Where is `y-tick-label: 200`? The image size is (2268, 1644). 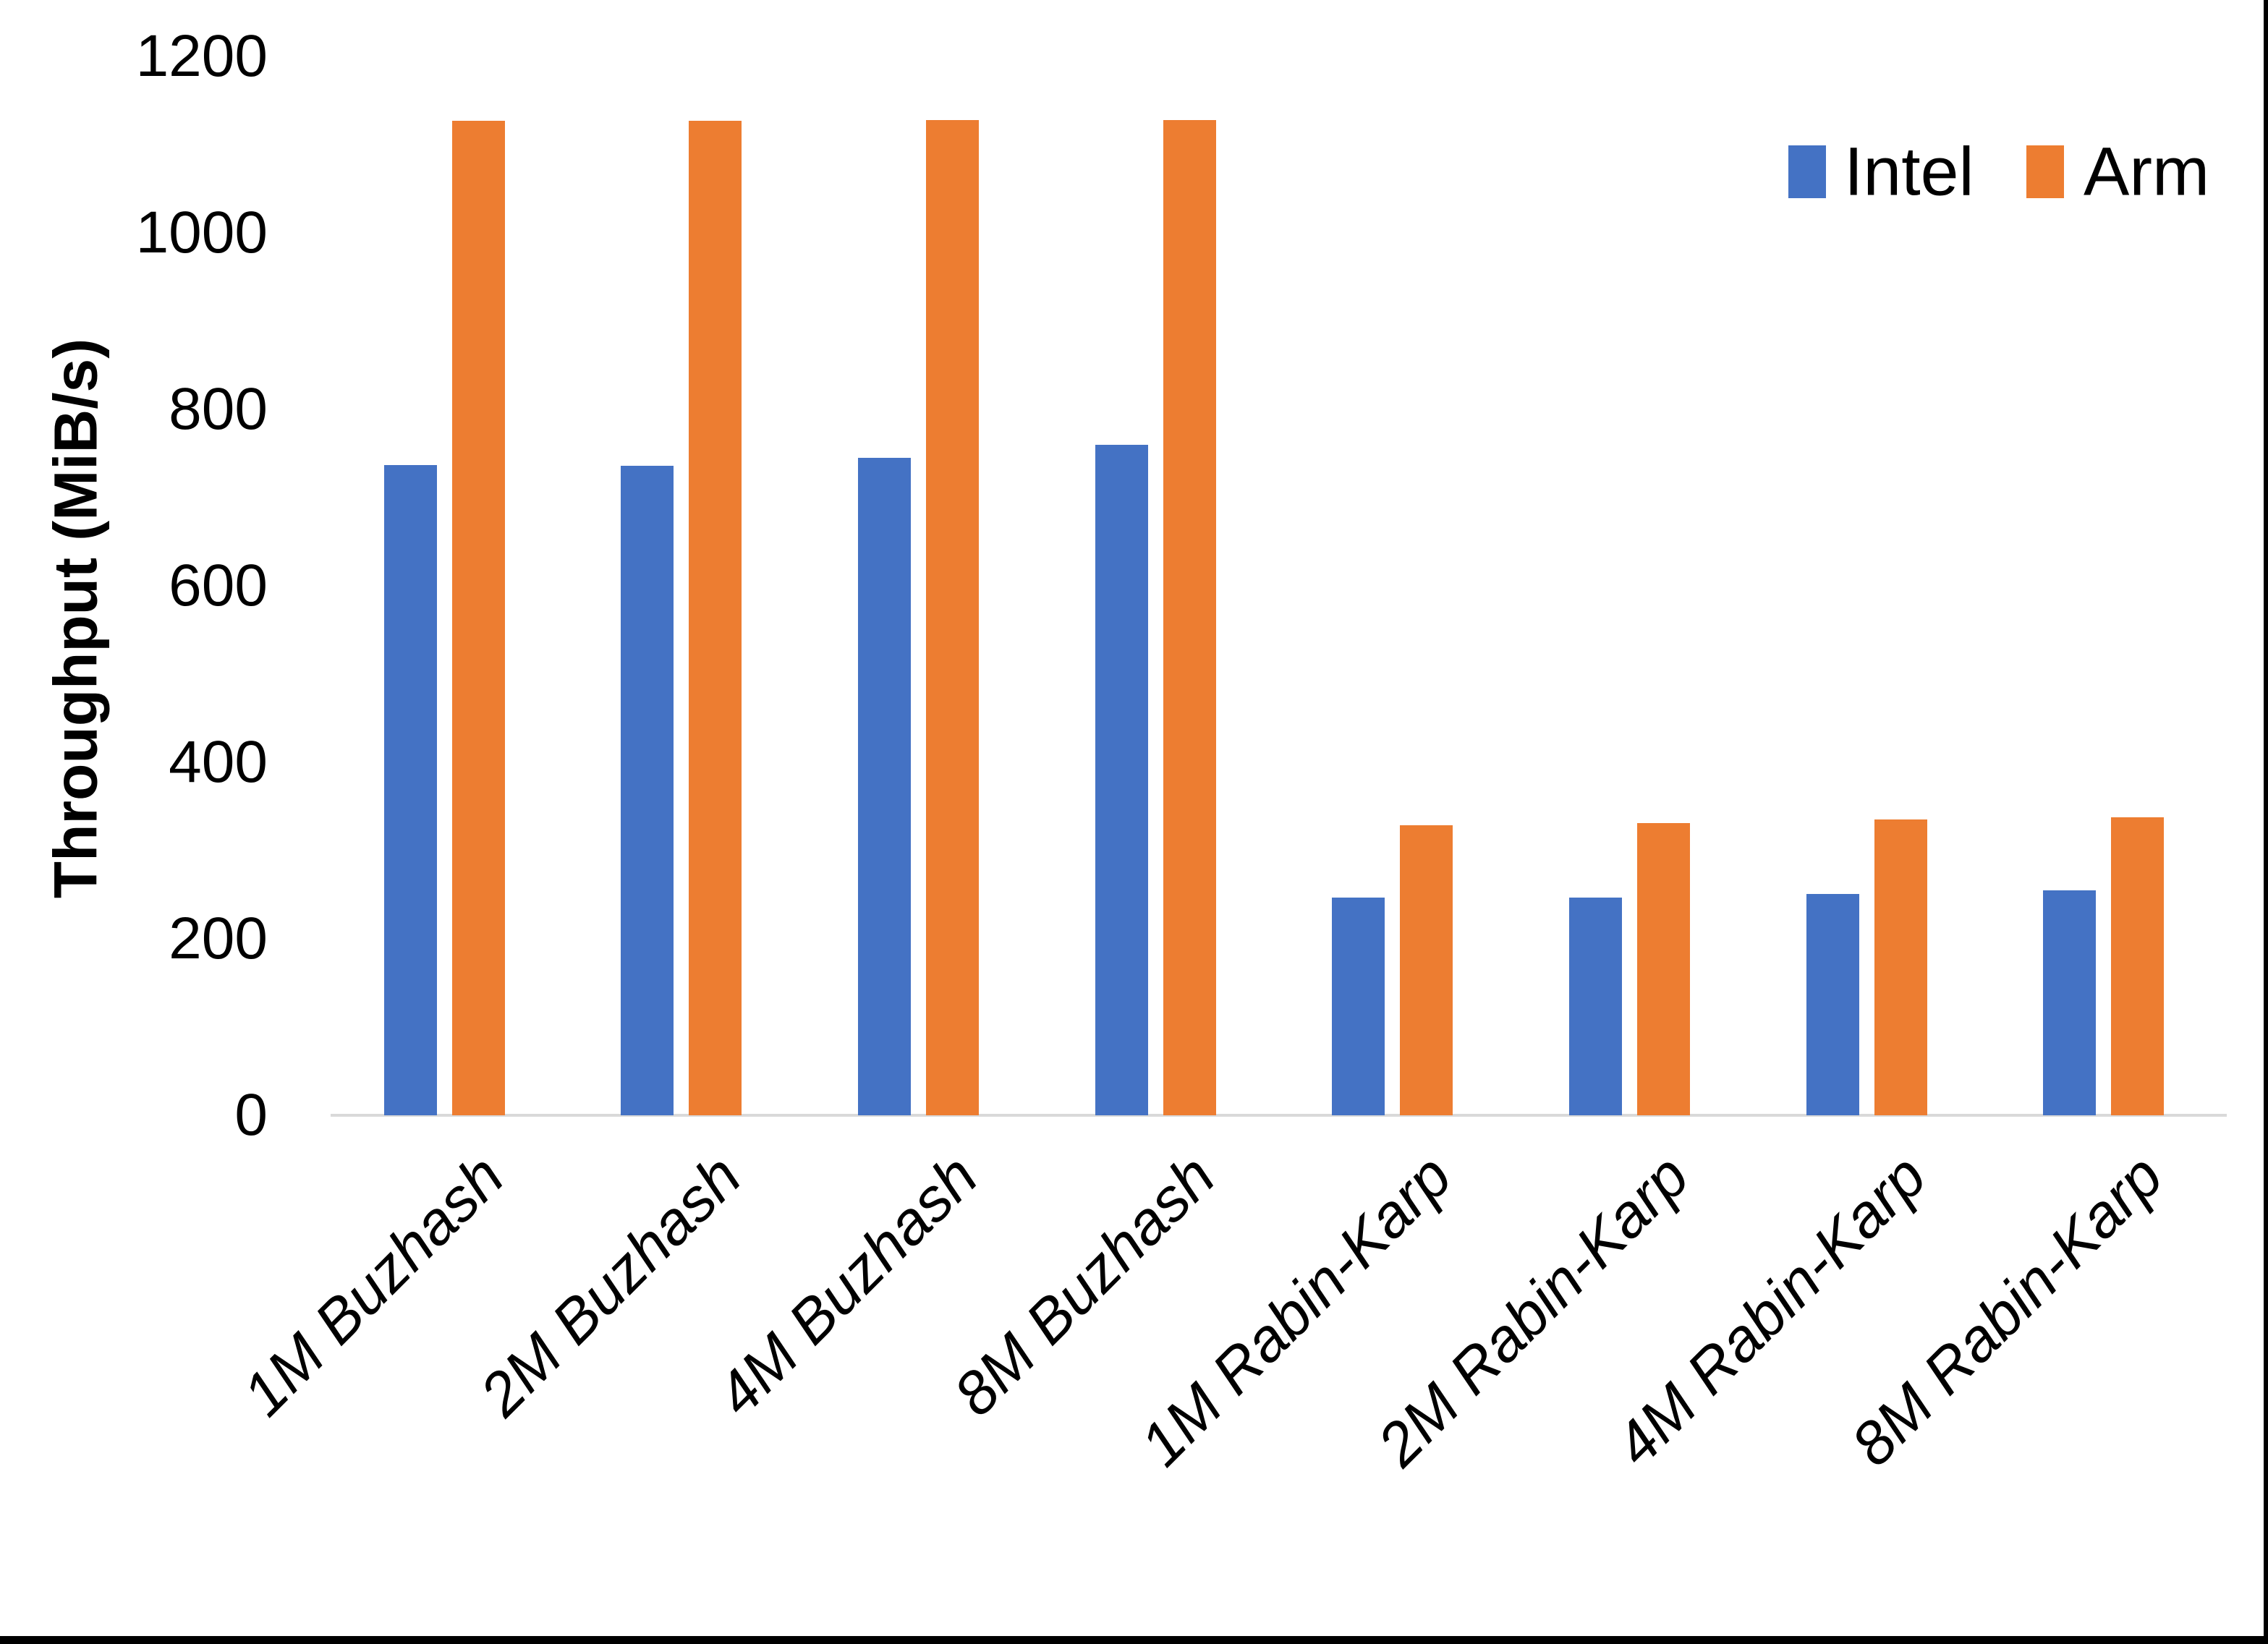 y-tick-label: 200 is located at coordinates (218, 938).